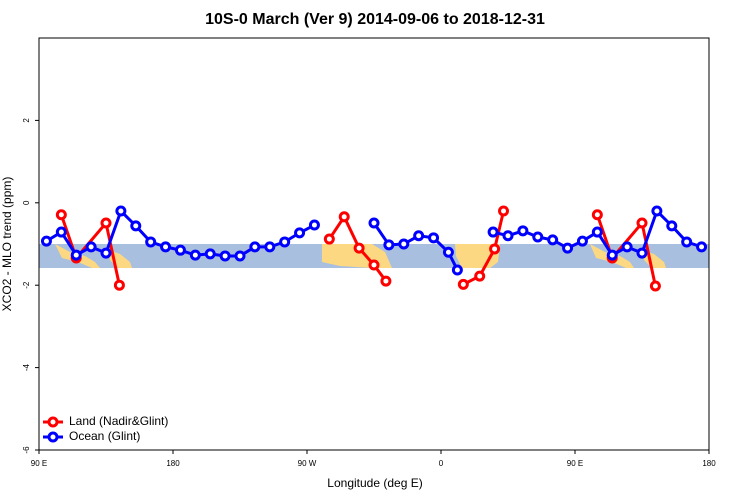 This screenshot has width=750, height=500. I want to click on y-tick-label: -6, so click(26, 450).